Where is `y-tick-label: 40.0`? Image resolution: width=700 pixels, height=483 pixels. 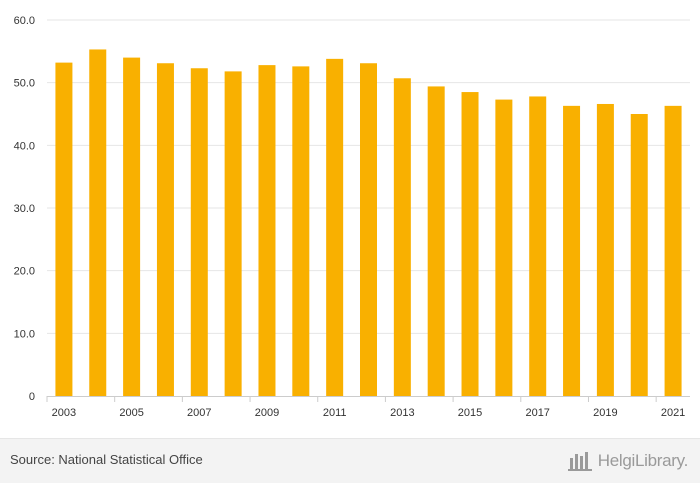 y-tick-label: 40.0 is located at coordinates (24, 146).